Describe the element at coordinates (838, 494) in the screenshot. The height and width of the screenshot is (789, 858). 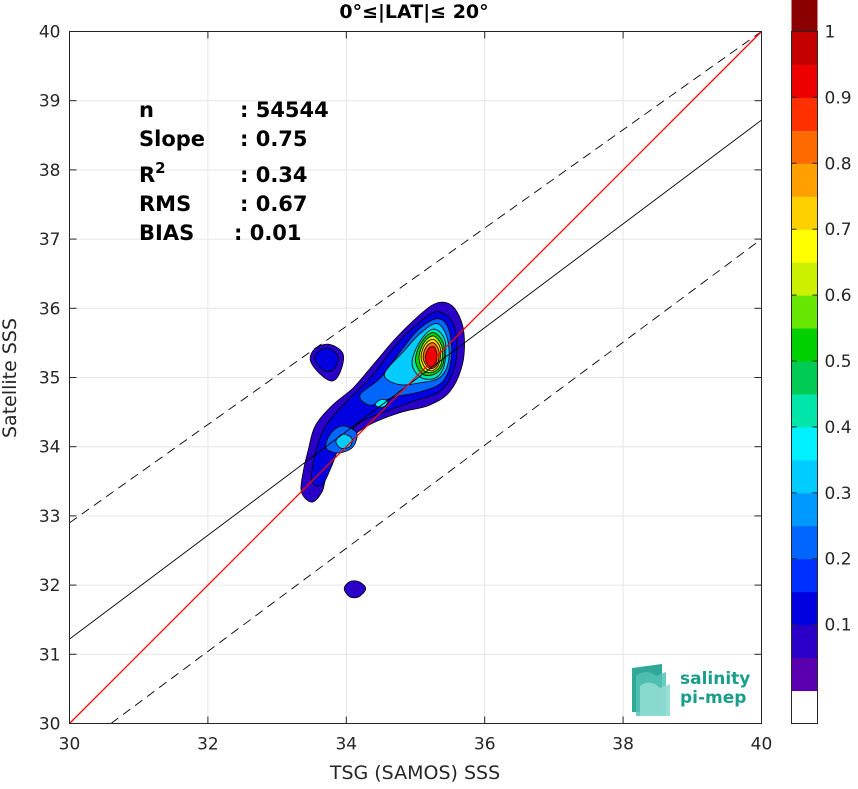
I see `colorbar-tick-label: 0.3` at that location.